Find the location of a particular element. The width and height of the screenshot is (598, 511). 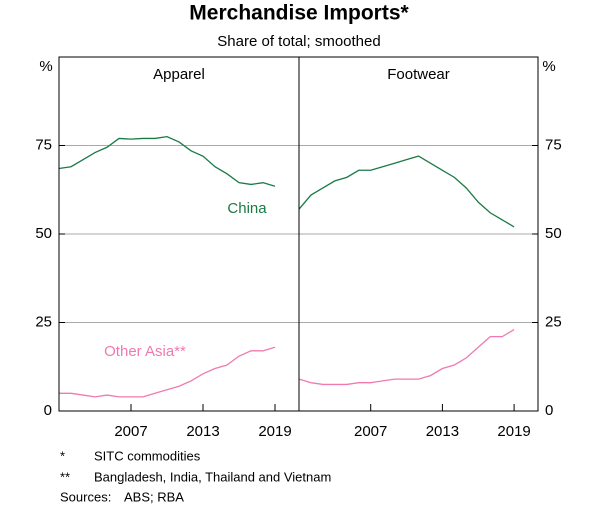

series-label: Other Asia** is located at coordinates (145, 351).